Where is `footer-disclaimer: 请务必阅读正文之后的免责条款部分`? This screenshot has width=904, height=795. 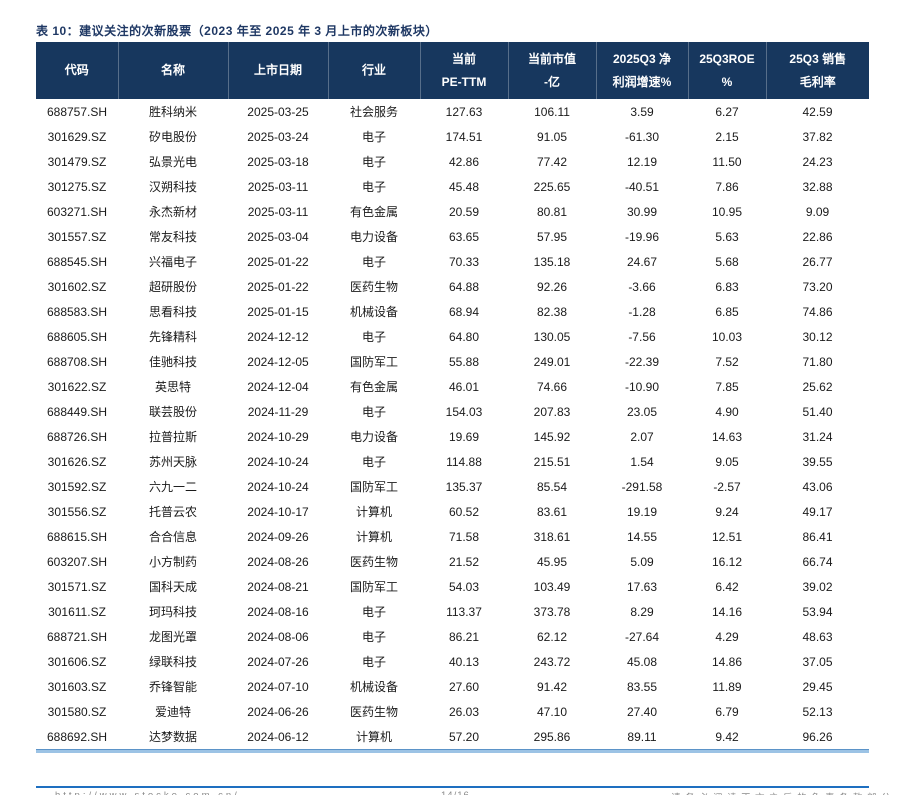 footer-disclaimer: 请务必阅读正文之后的免责条款部分 is located at coordinates (783, 792).